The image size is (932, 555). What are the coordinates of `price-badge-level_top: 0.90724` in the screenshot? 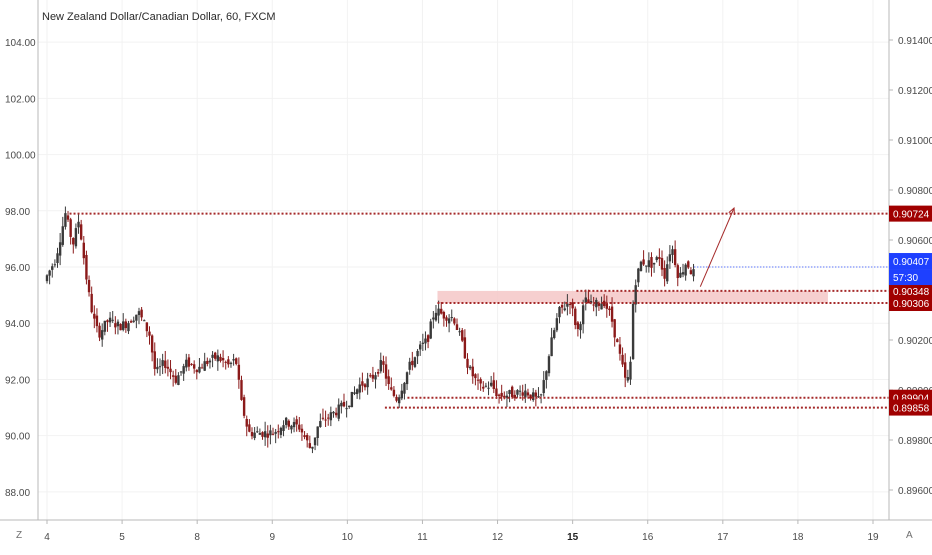 It's located at (910, 213).